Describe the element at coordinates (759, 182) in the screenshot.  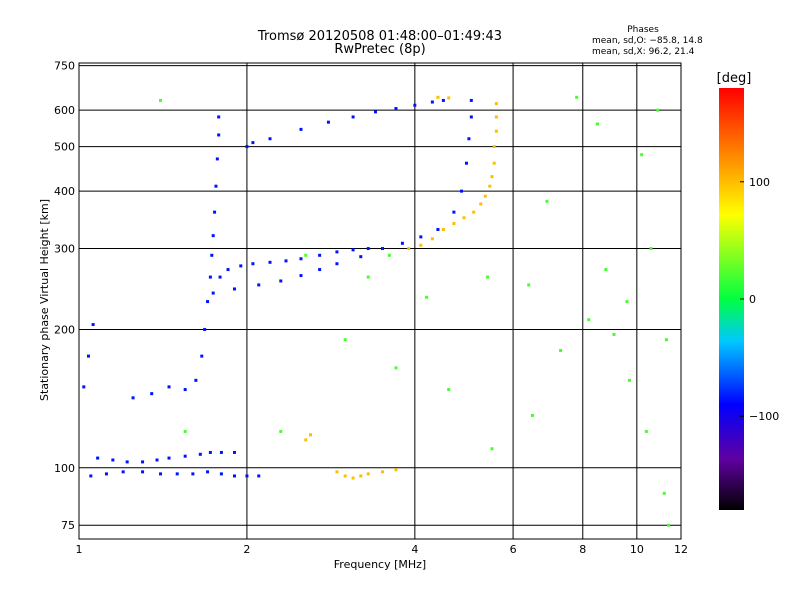
I see `colorbar-tick-label: 100` at that location.